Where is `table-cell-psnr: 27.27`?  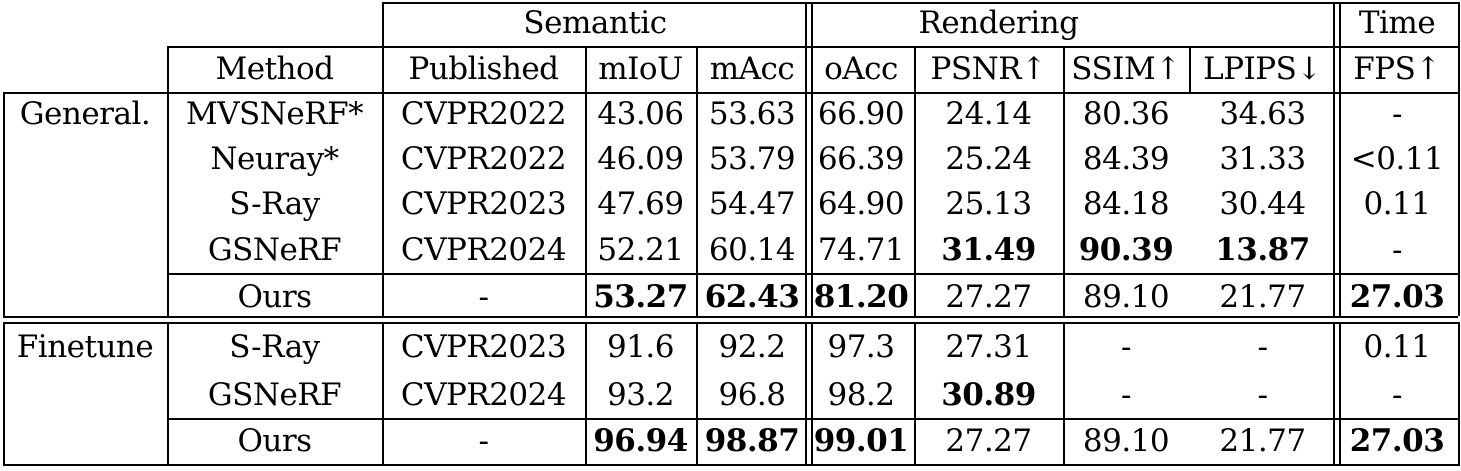
table-cell-psnr: 27.27 is located at coordinates (988, 440).